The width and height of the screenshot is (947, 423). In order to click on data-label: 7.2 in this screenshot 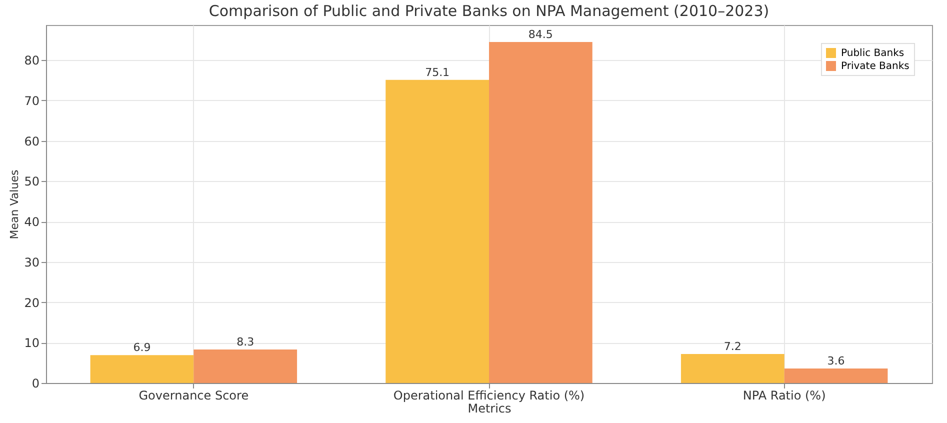, I will do `click(733, 346)`.